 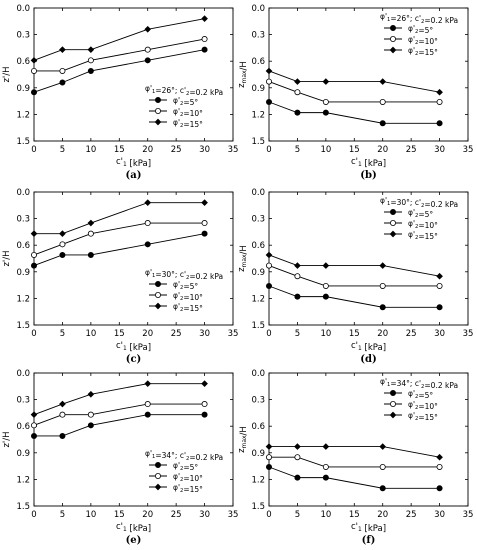 I want to click on panel-caption: (b), so click(x=368, y=175).